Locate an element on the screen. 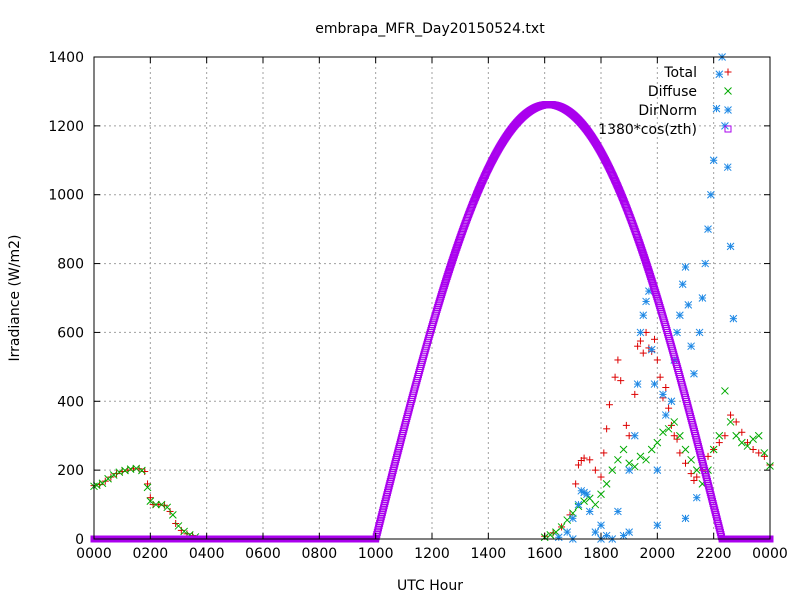 The height and width of the screenshot is (600, 800). y-axis-label: Irradiance (W/m2) is located at coordinates (15, 298).